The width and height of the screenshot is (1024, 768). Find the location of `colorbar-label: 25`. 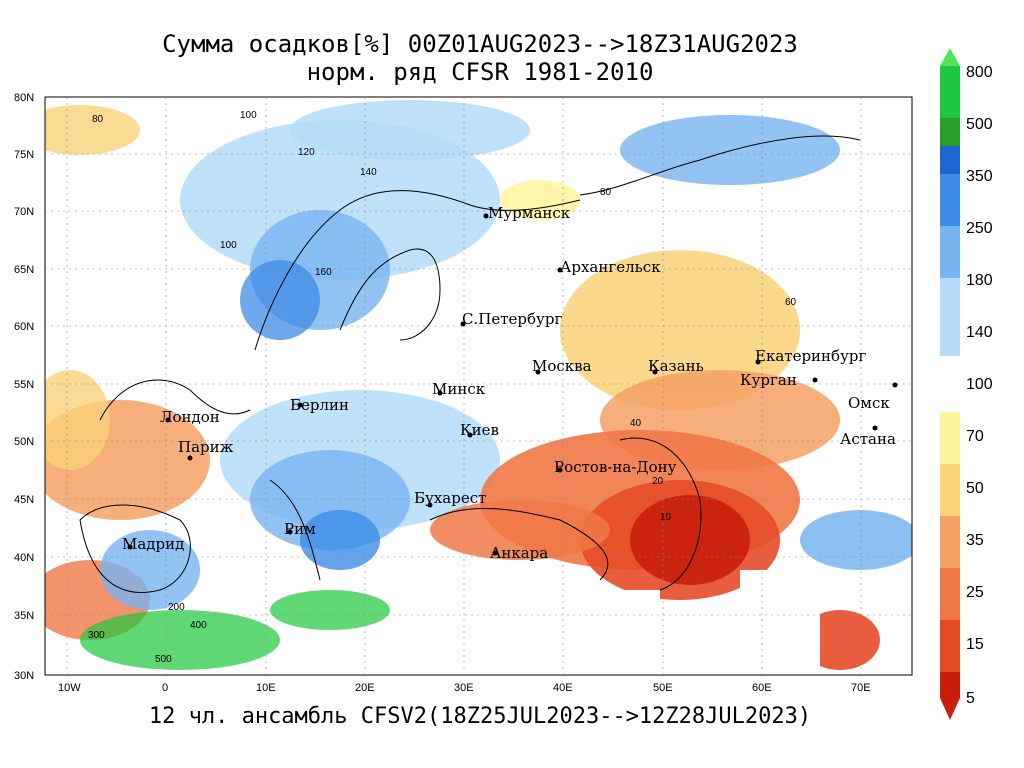

colorbar-label: 25 is located at coordinates (975, 592).